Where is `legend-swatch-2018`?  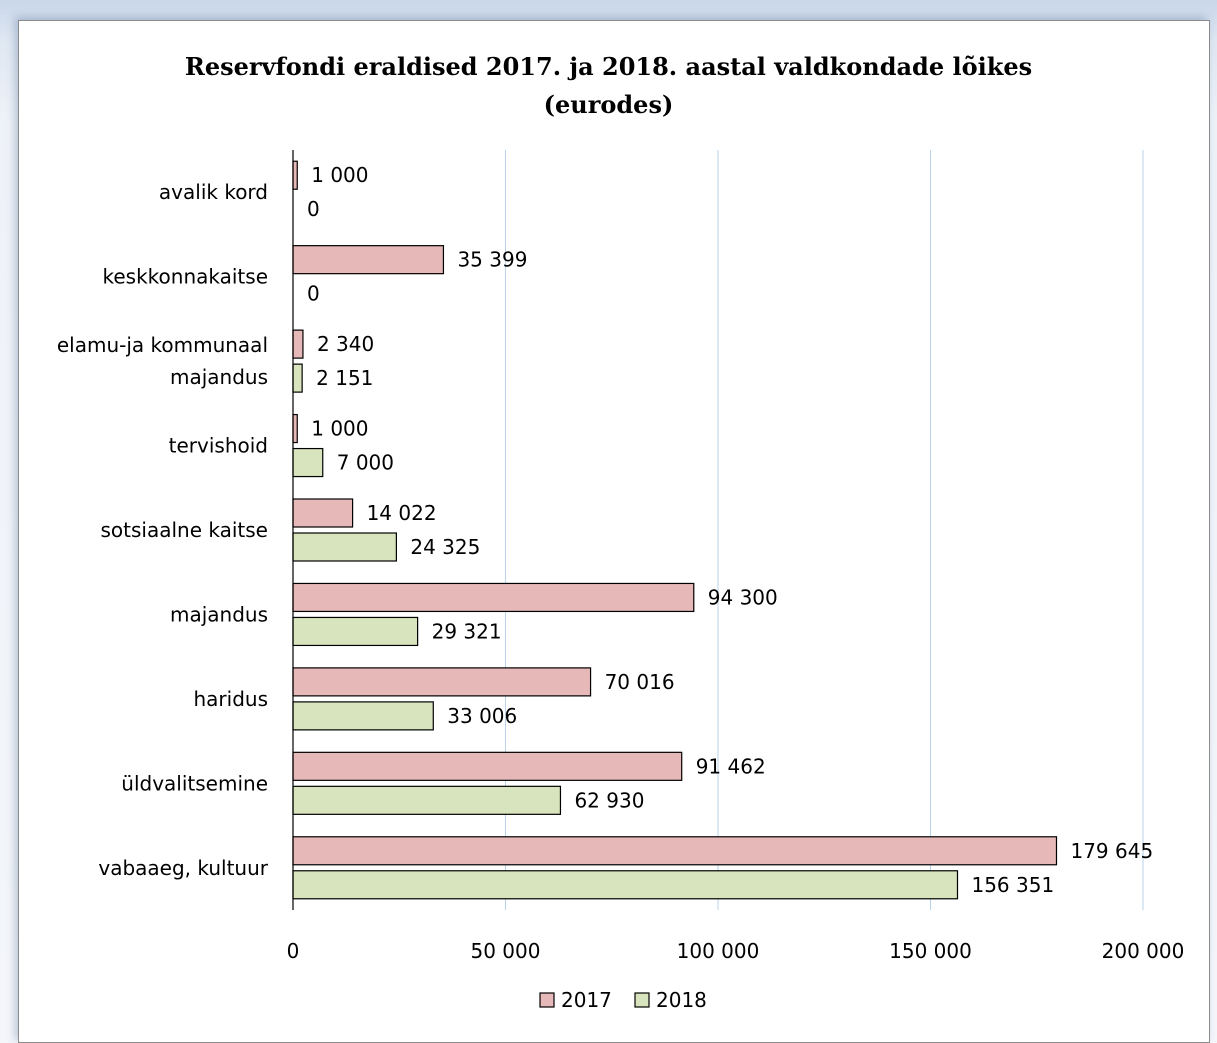
legend-swatch-2018 is located at coordinates (642, 1000).